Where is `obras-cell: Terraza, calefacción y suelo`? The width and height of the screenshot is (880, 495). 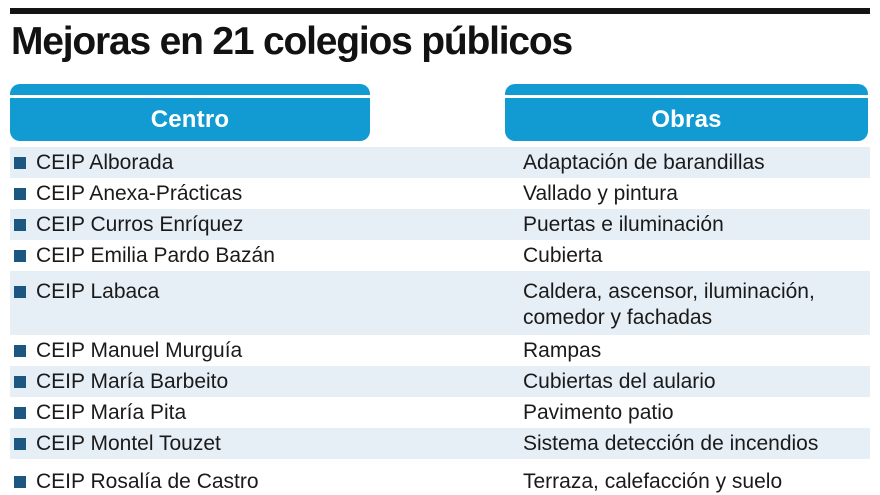
obras-cell: Terraza, calefacción y suelo is located at coordinates (696, 477).